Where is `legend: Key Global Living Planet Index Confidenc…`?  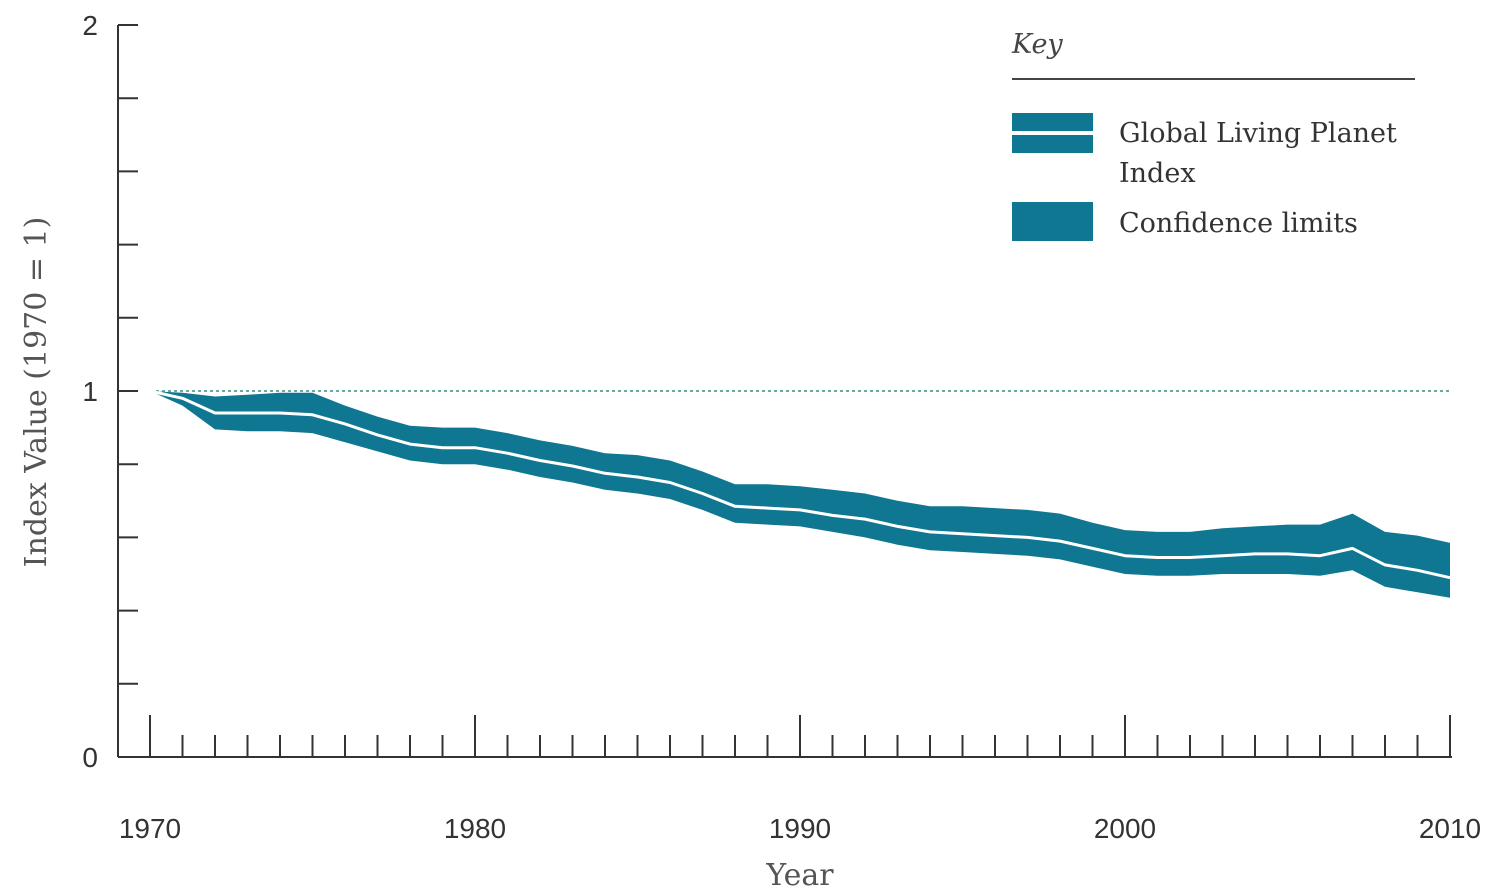
legend: Key Global Living Planet Index Confidenc… is located at coordinates (1213, 135).